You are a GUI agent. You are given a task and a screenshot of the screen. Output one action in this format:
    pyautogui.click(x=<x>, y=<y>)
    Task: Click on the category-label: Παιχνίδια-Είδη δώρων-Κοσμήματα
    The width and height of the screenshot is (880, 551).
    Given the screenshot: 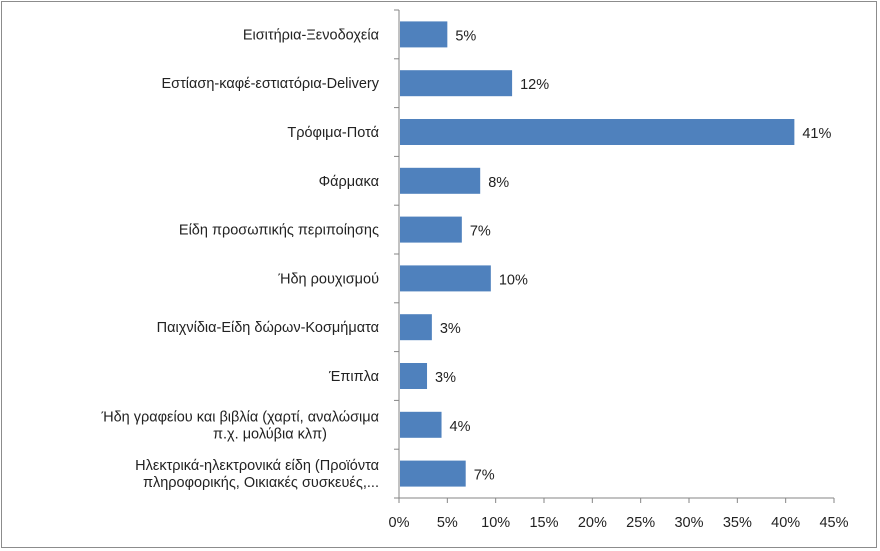 What is the action you would take?
    pyautogui.click(x=268, y=328)
    